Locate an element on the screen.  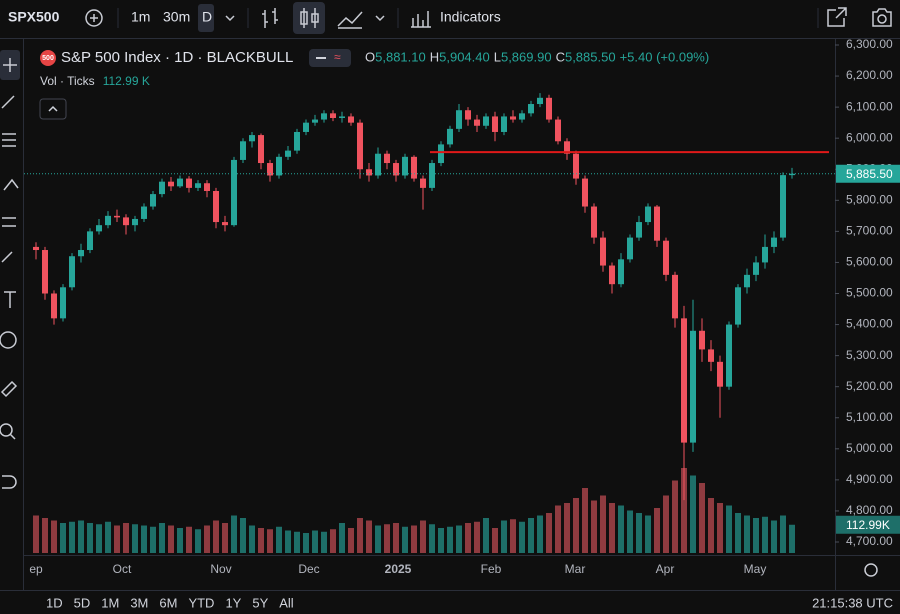
time-label: ep is located at coordinates (36, 569).